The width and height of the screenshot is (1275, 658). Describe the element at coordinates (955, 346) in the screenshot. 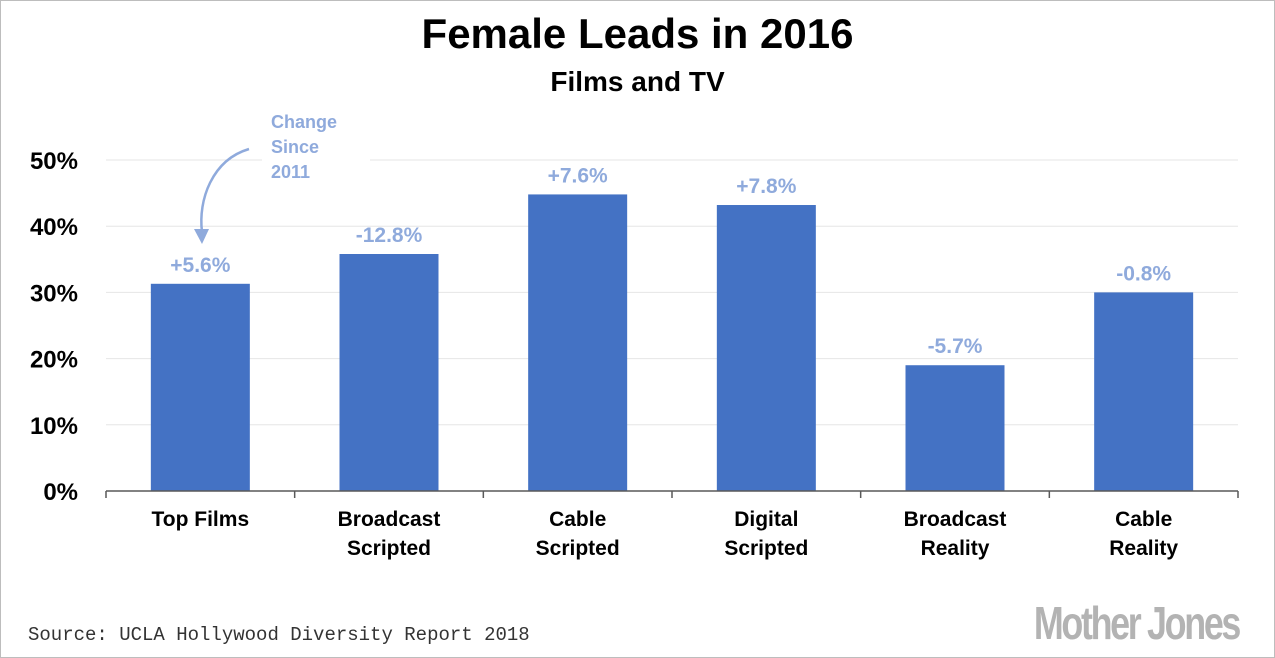

I see `data-label: -5.7%` at that location.